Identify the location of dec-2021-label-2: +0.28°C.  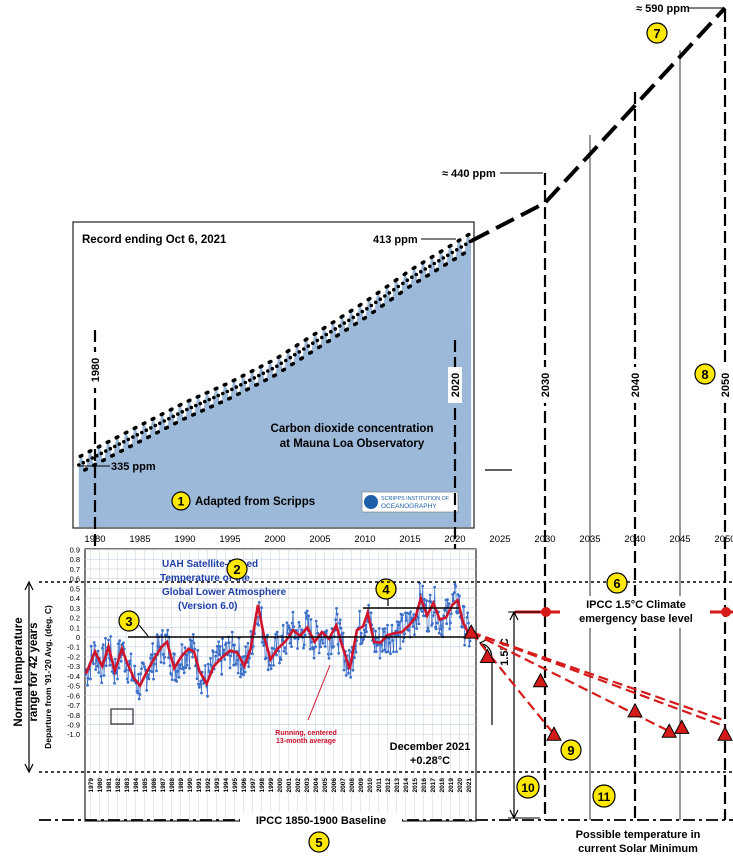
(430, 761).